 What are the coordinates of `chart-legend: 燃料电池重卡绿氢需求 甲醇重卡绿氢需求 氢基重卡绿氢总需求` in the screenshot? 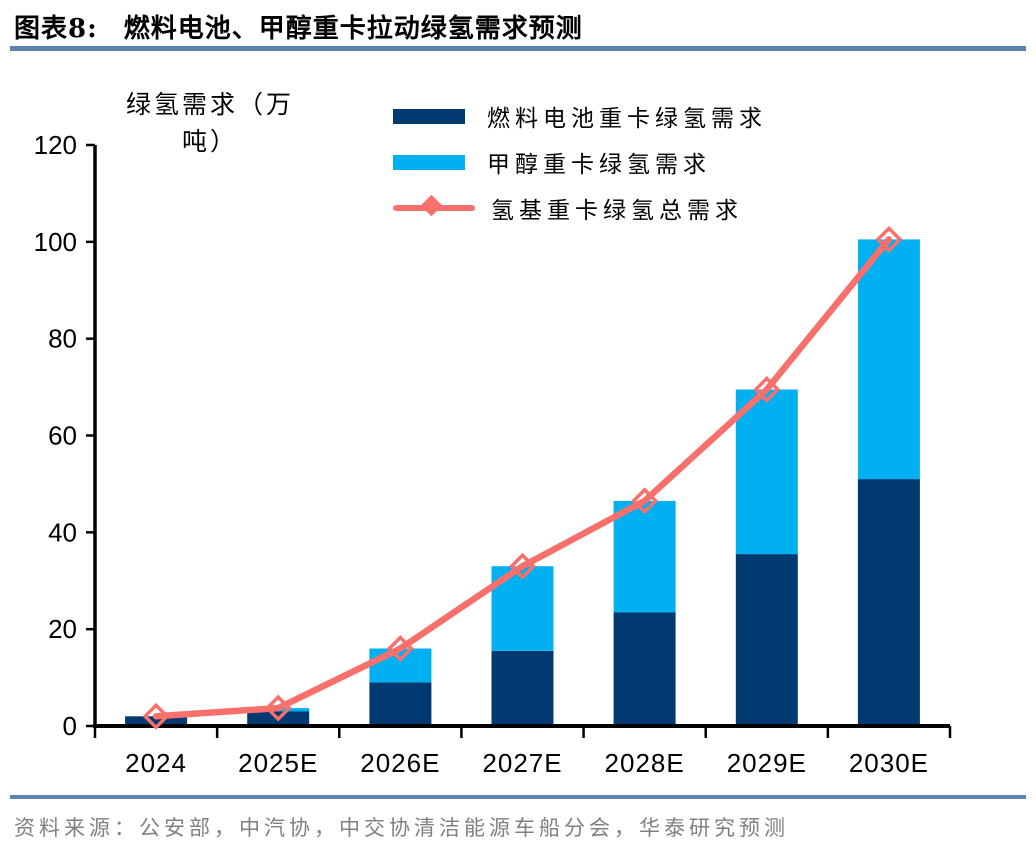 It's located at (580, 171).